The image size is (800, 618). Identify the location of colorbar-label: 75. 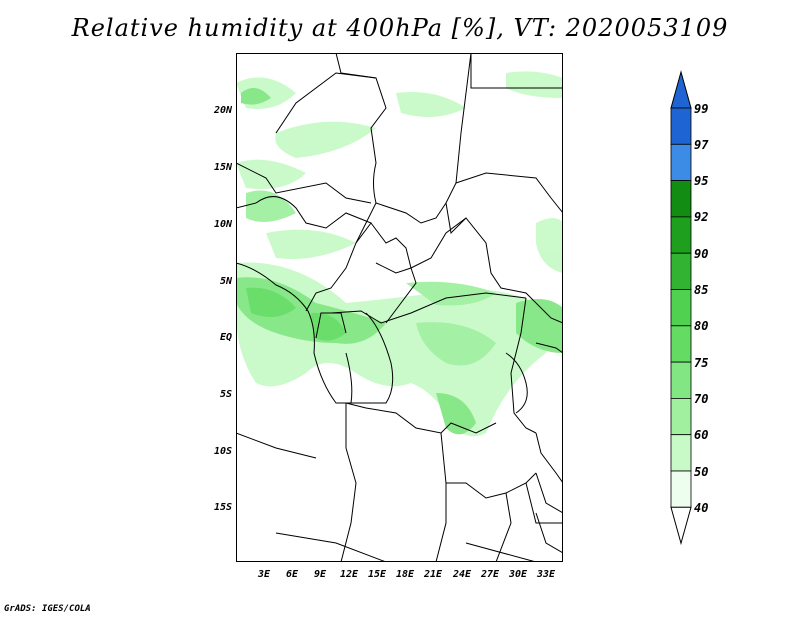
(701, 363).